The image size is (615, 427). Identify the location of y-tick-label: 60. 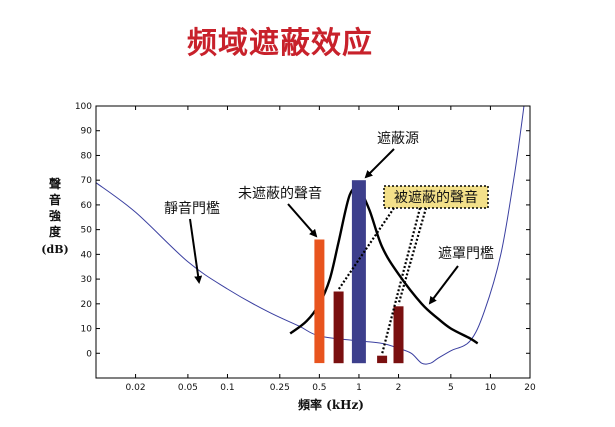
(87, 206).